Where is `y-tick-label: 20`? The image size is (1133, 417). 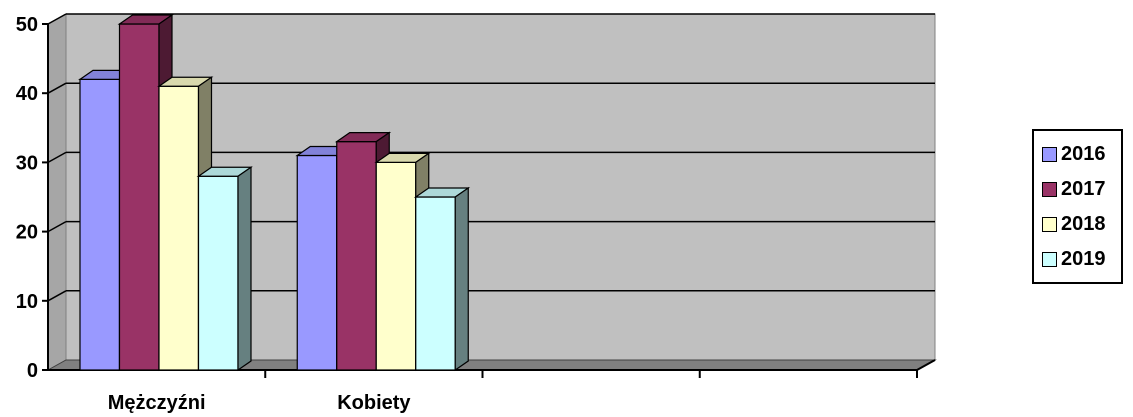 y-tick-label: 20 is located at coordinates (27, 233).